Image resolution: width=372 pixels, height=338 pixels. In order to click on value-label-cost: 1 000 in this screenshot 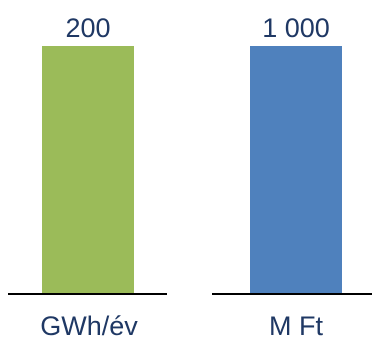, I will do `click(296, 28)`.